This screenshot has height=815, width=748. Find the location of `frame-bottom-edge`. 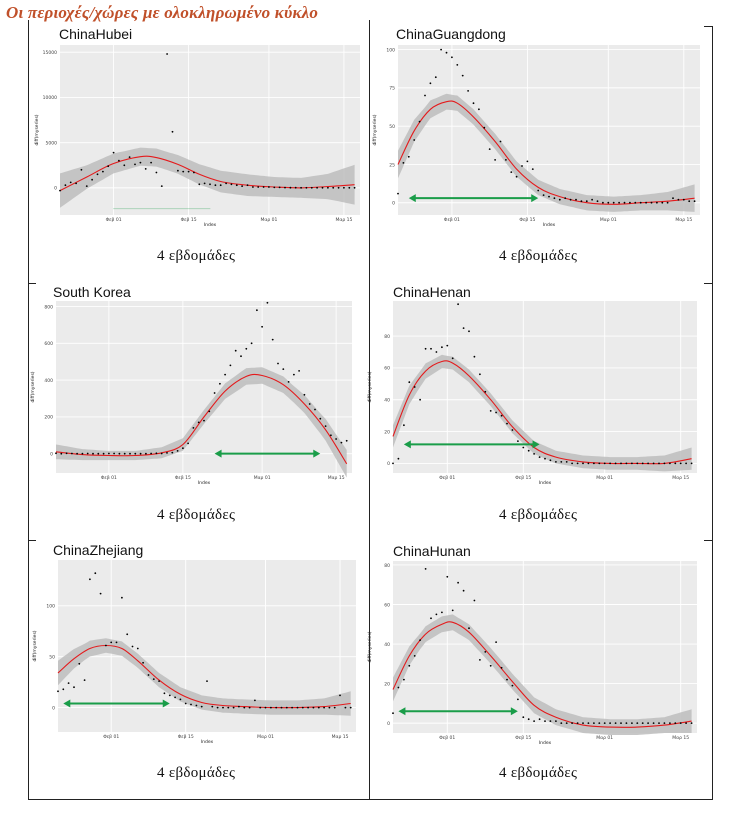

frame-bottom-edge is located at coordinates (370, 799).